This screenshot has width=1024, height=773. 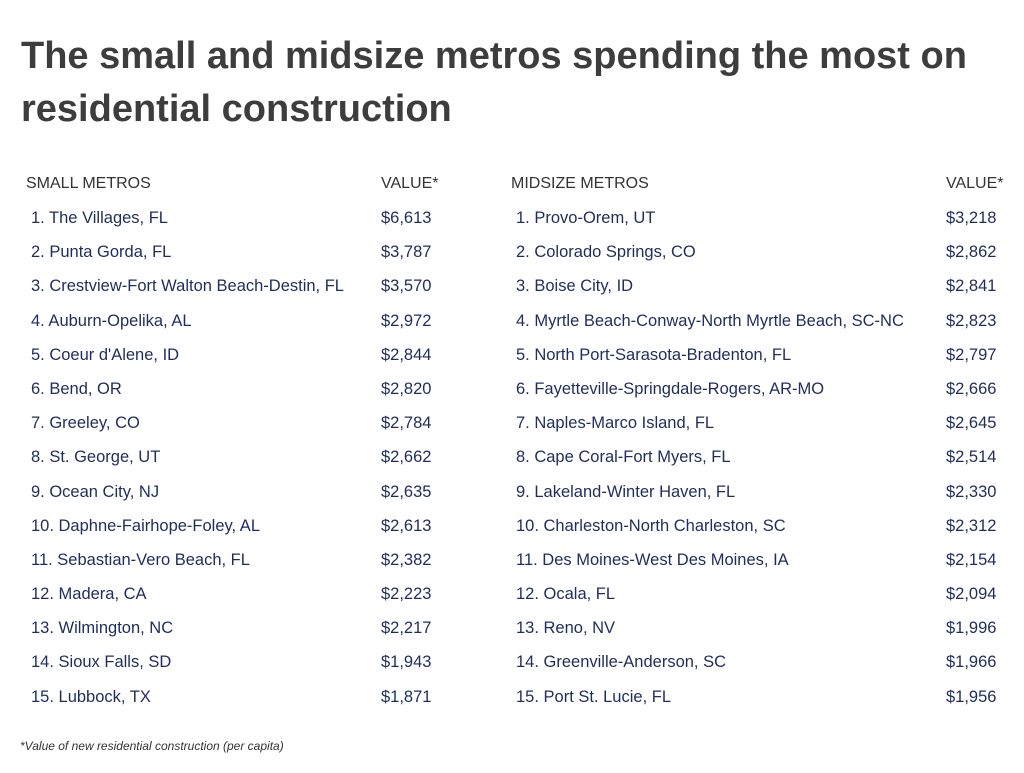 I want to click on metro-value: $3,218, so click(x=971, y=218).